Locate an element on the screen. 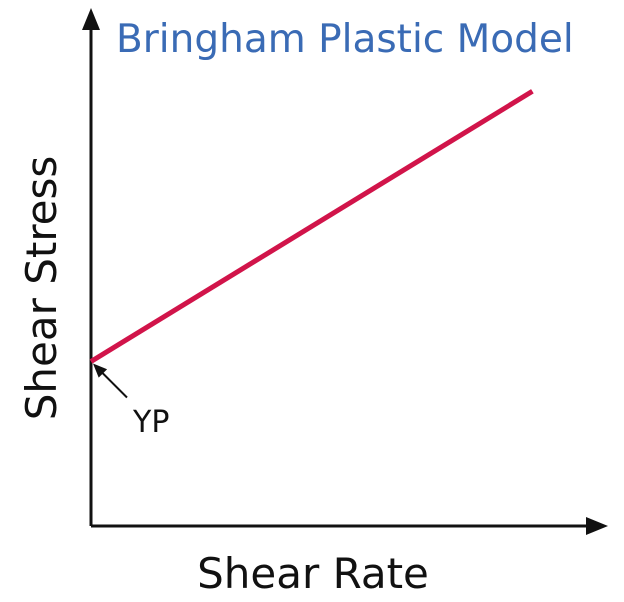  yield-point-label: YP is located at coordinates (150, 422).